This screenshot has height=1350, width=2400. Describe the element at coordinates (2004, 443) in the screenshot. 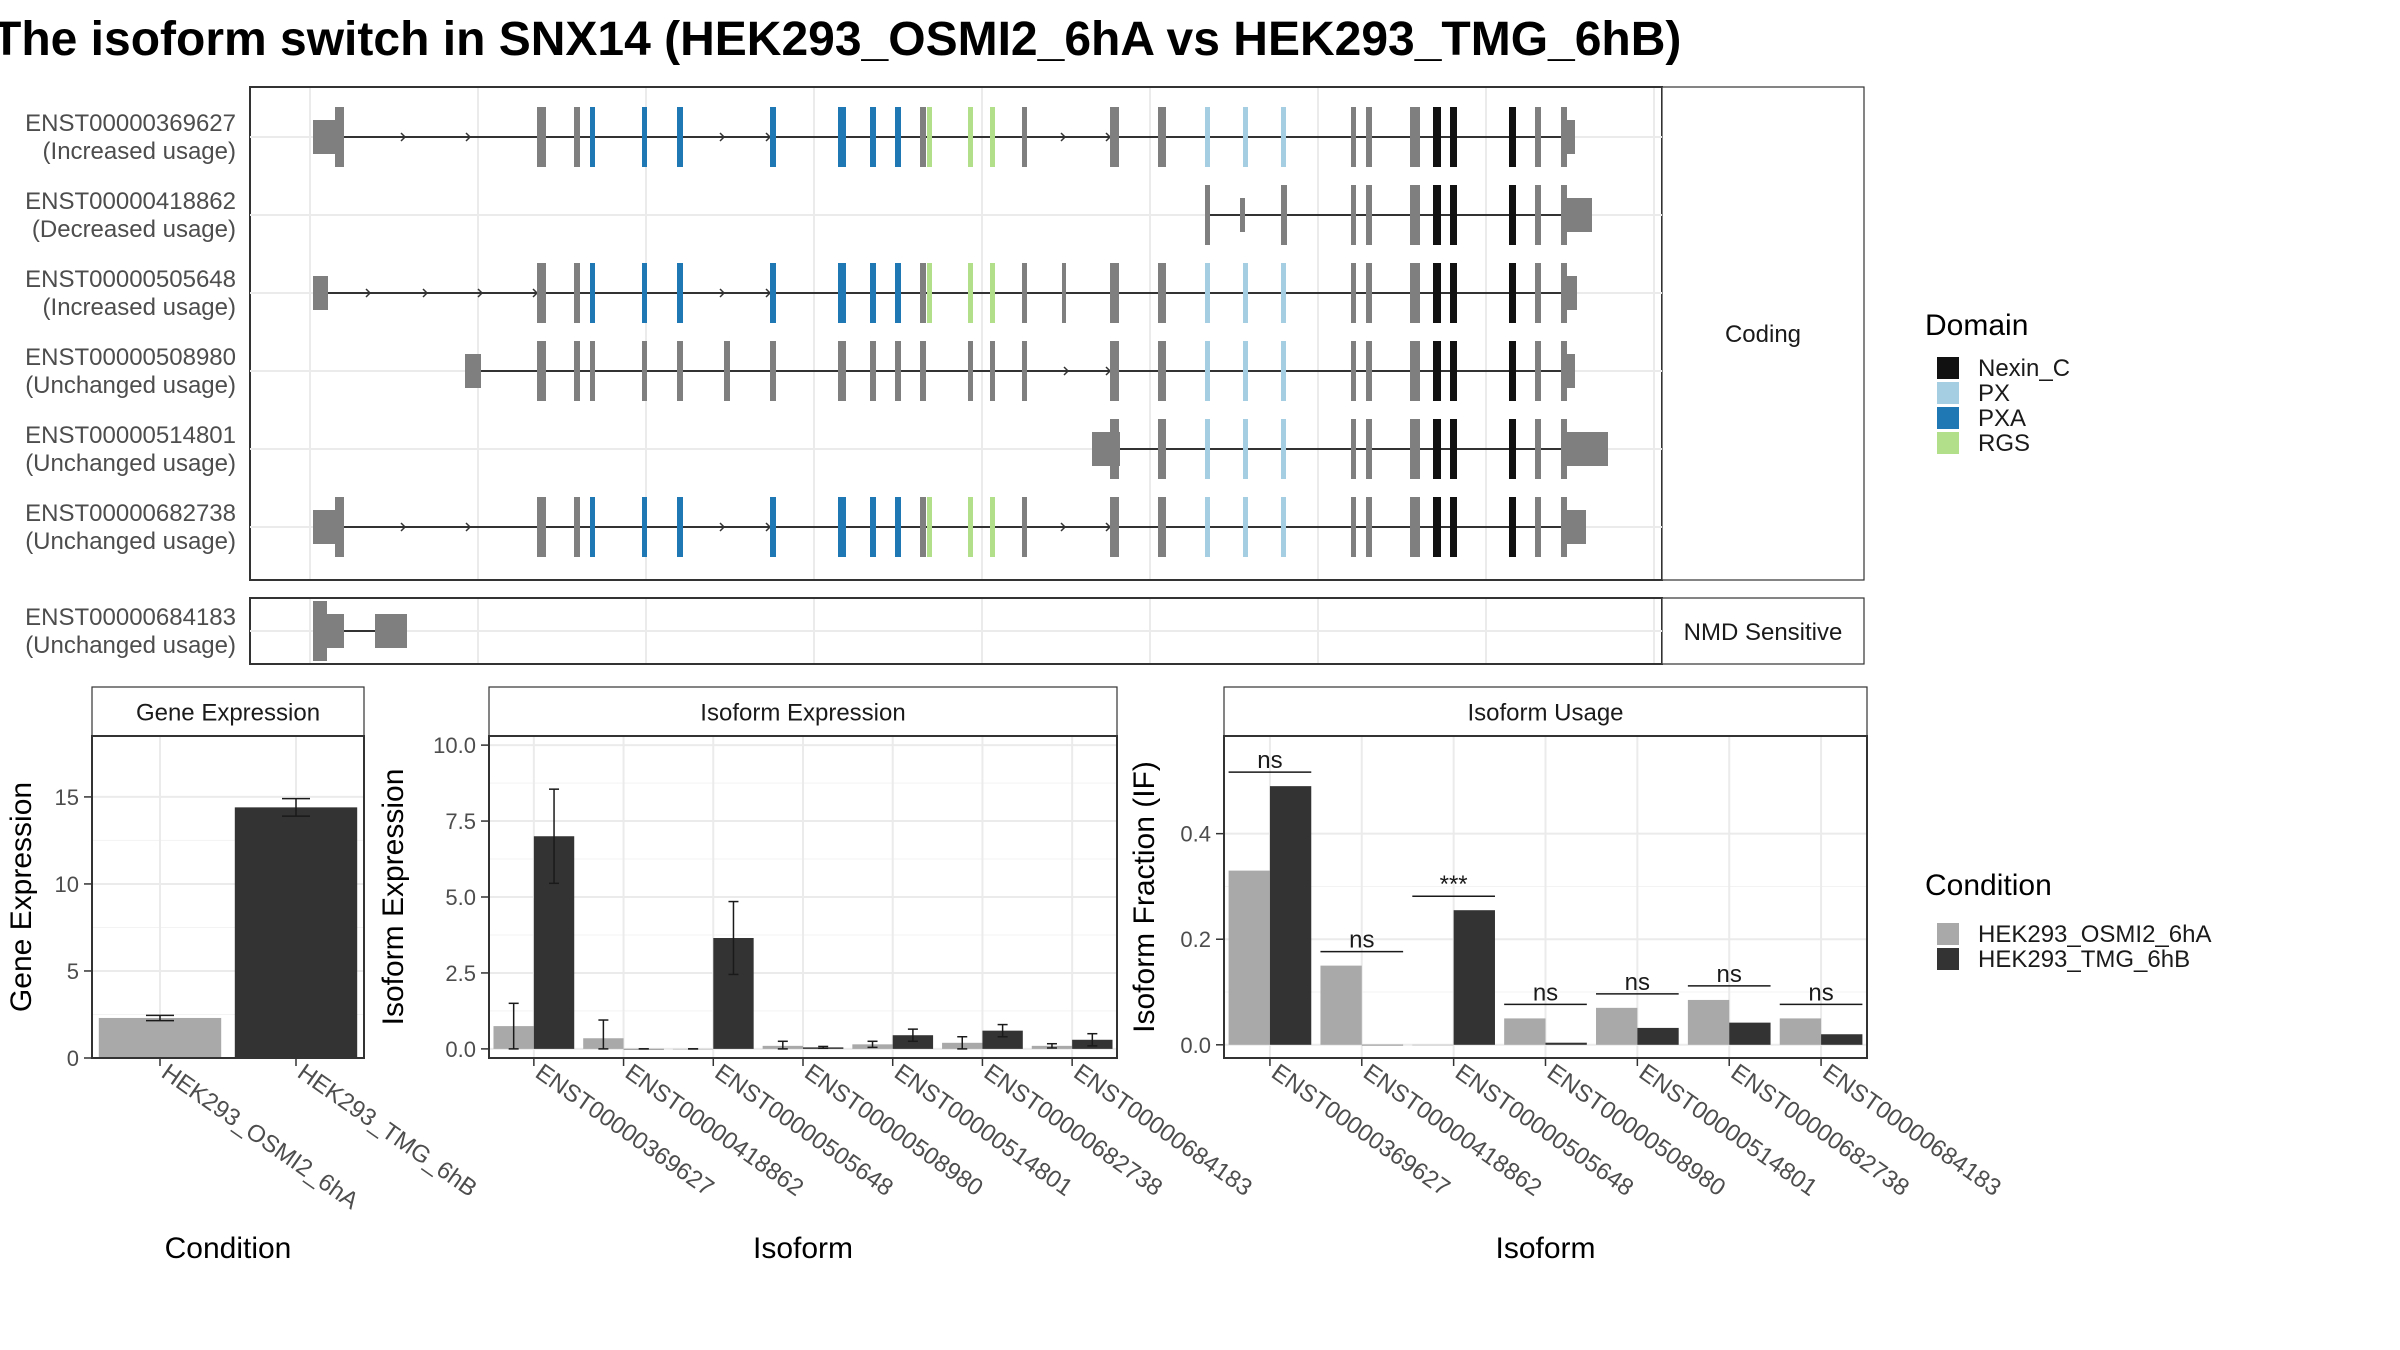

I see `legend-label: RGS` at that location.